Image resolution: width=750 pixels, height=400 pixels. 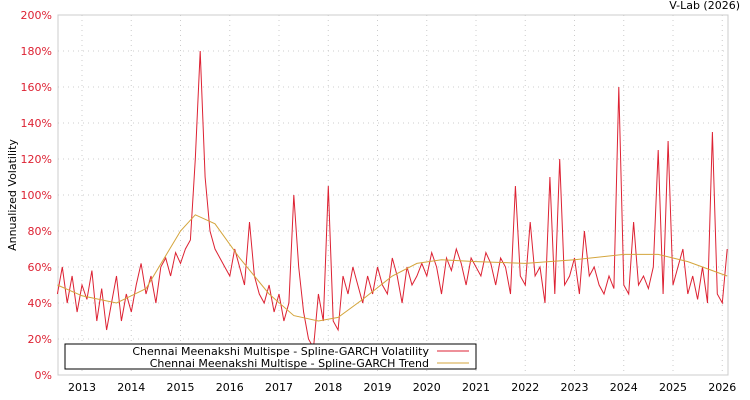 I want to click on legend-box, so click(x=270, y=356).